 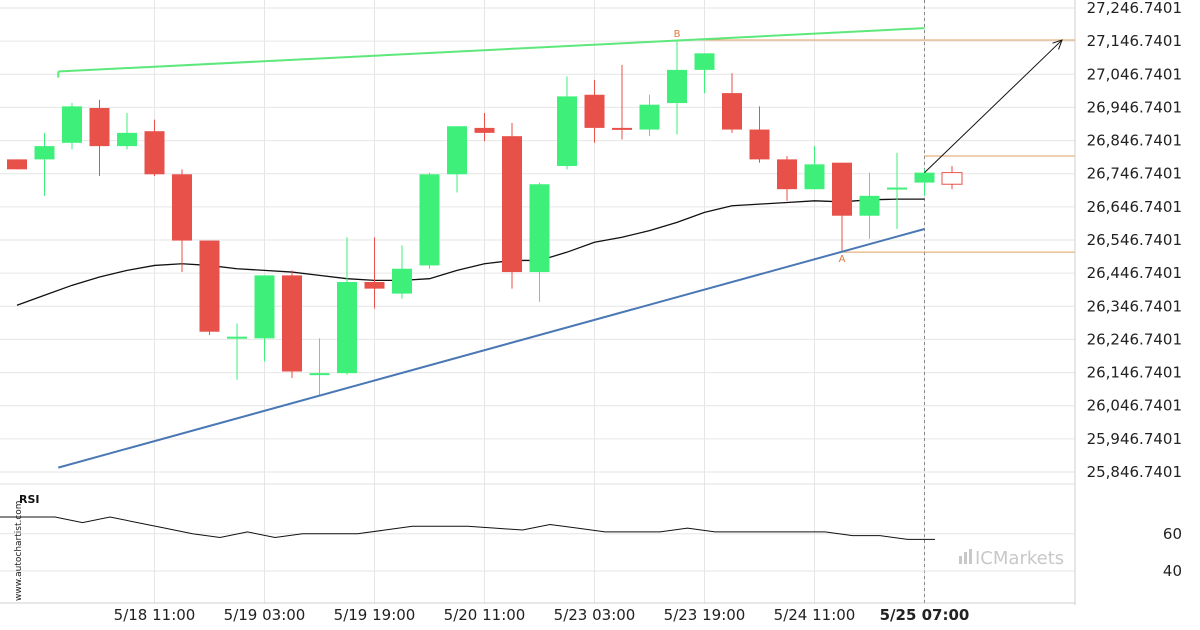 I want to click on rsi-panel-label: RSI, so click(x=29, y=499).